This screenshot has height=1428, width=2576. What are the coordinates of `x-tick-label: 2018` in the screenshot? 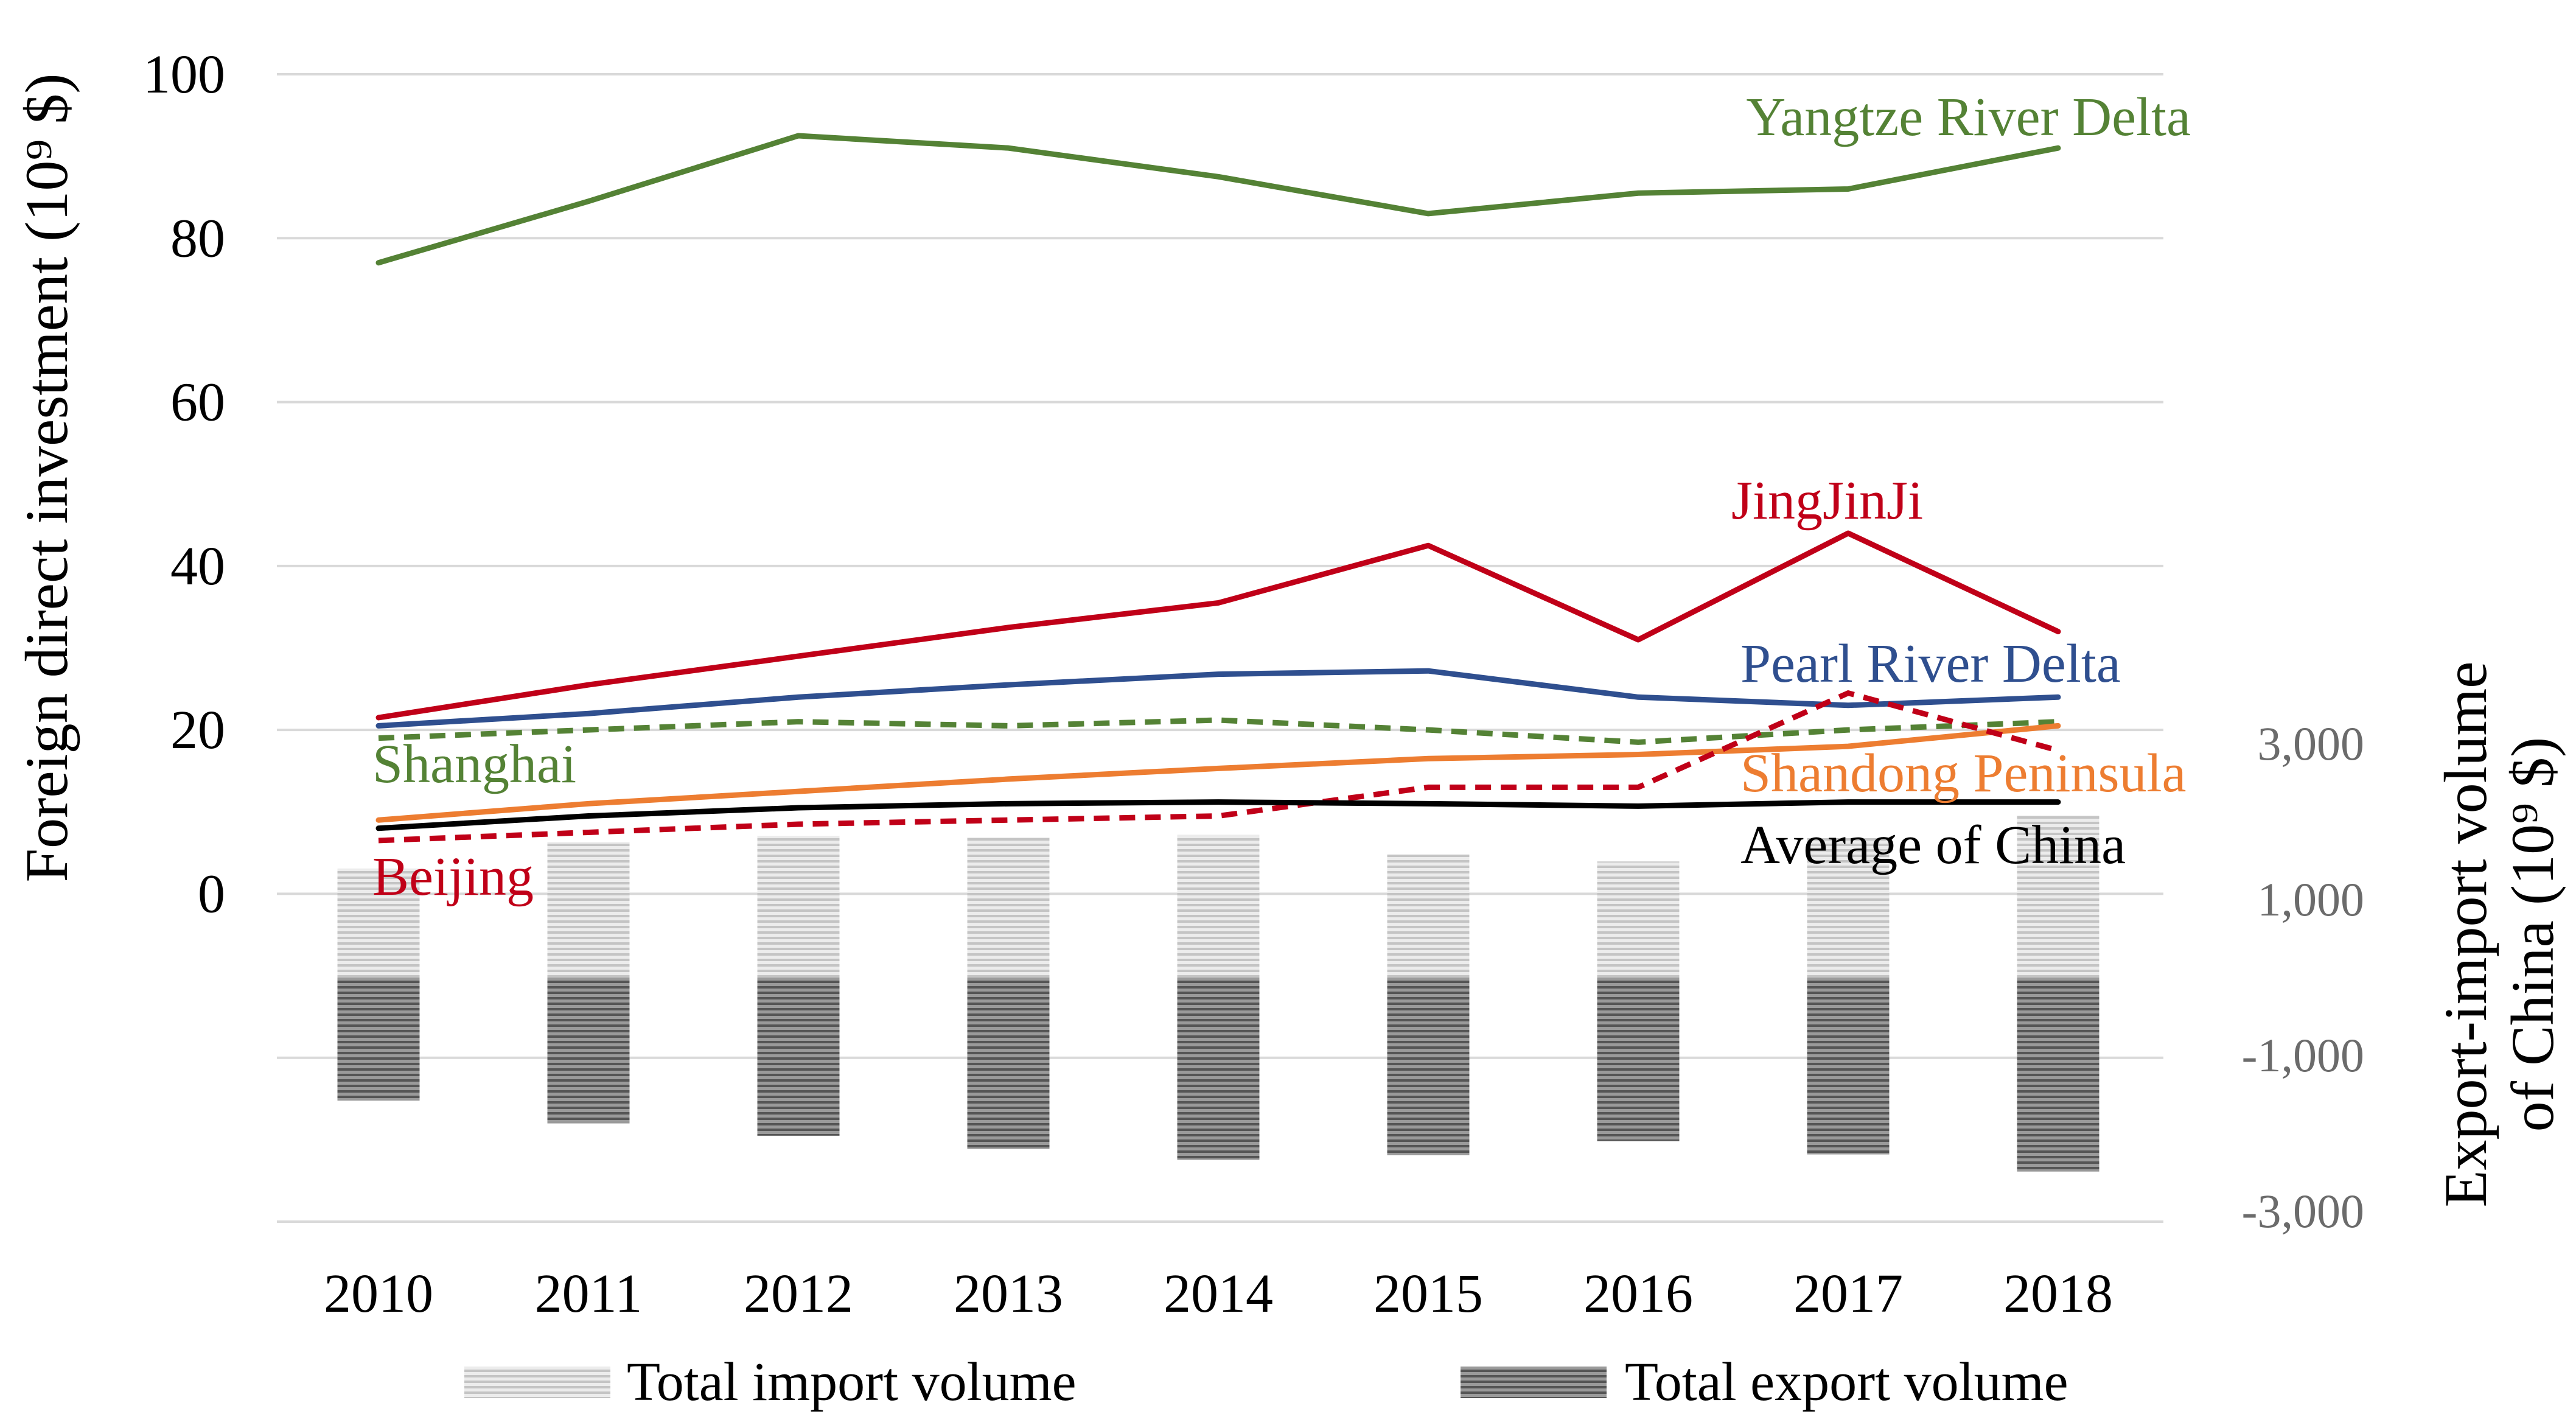 It's located at (2058, 1294).